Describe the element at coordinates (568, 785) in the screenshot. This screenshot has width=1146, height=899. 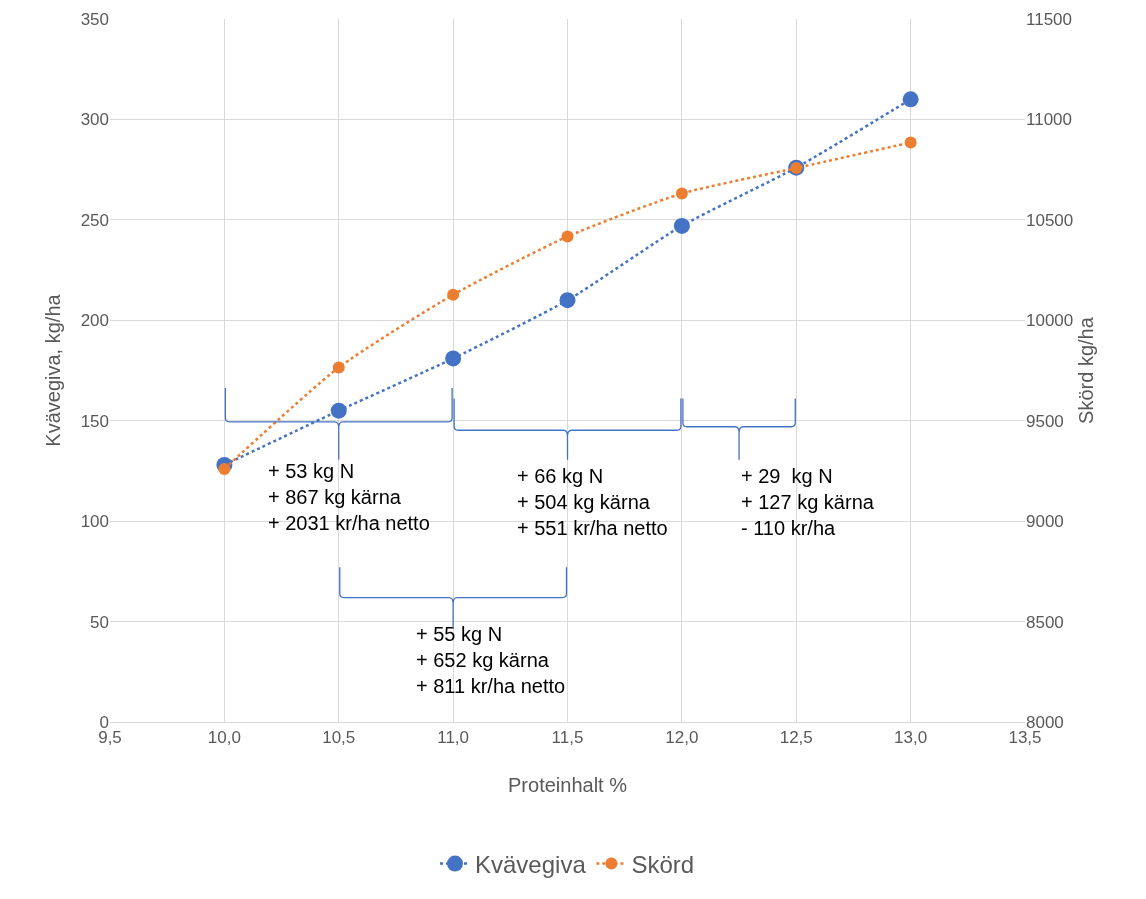
I see `x-axis-title: Proteinhalt %` at that location.